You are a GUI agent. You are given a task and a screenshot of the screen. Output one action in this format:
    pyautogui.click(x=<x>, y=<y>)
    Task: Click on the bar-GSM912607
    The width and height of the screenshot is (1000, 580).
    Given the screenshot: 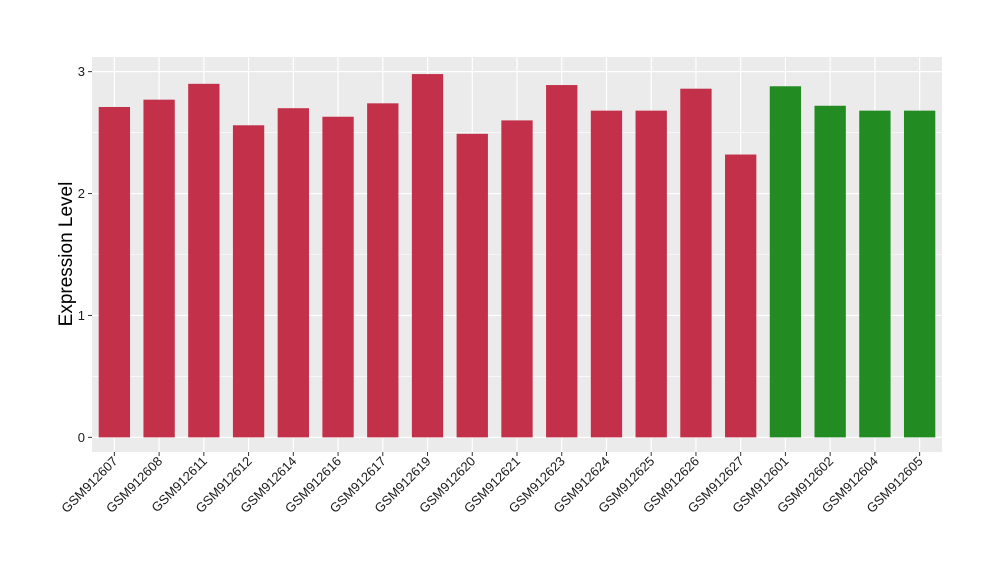 What is the action you would take?
    pyautogui.click(x=114, y=272)
    